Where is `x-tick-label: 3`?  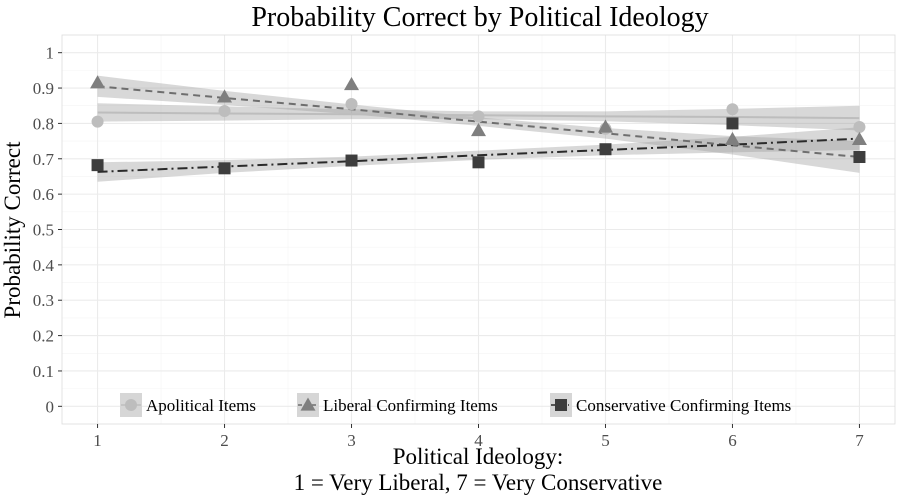 x-tick-label: 3 is located at coordinates (351, 440).